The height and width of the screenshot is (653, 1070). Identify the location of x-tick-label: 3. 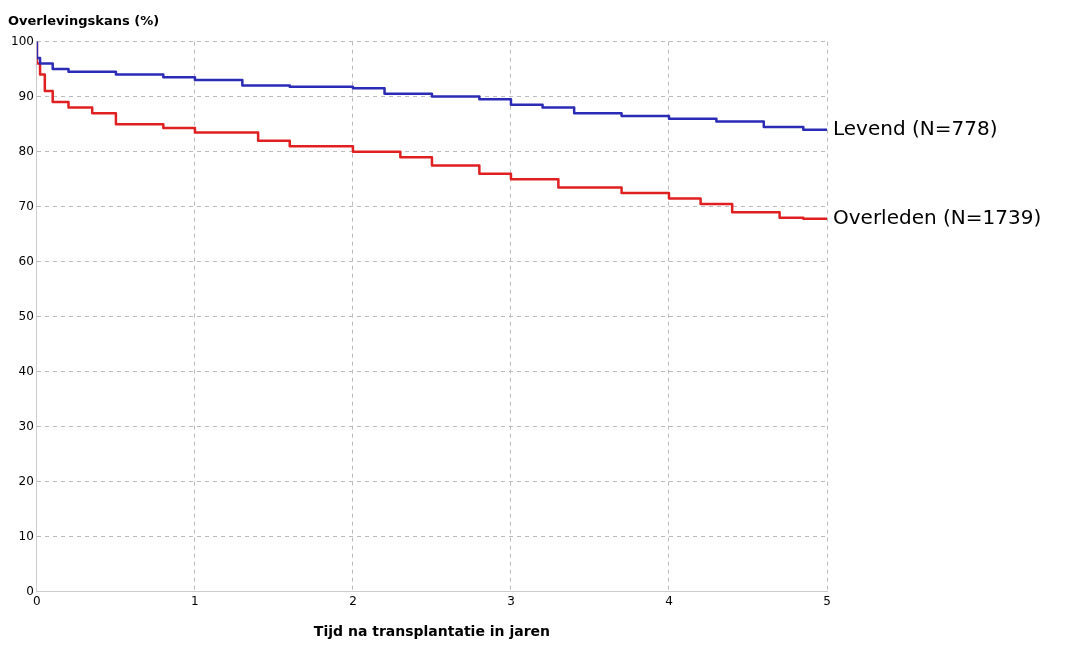
(511, 601).